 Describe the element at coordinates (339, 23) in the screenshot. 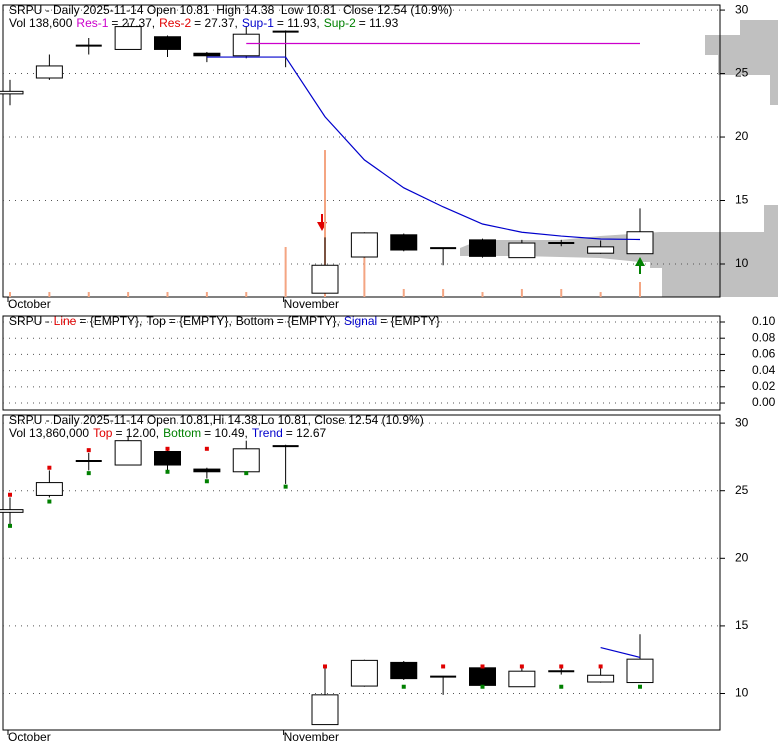

I see `legend-name: Sup-2` at that location.